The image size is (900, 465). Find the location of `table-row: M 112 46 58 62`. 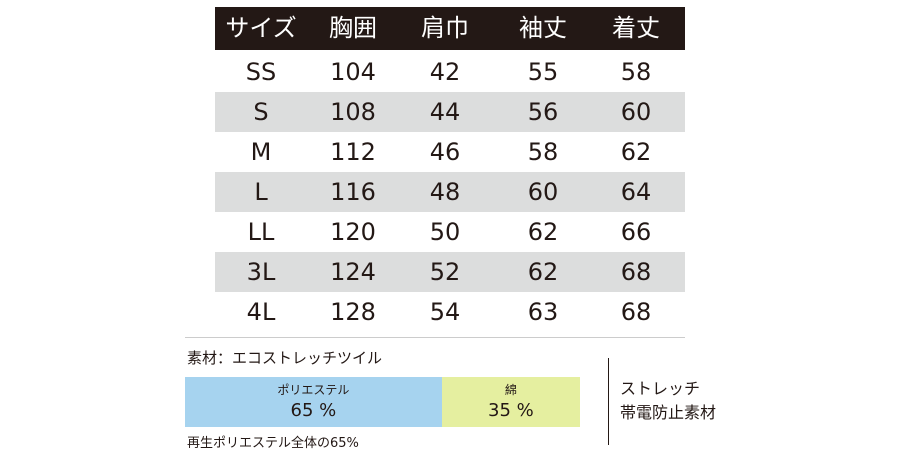

table-row: M 112 46 58 62 is located at coordinates (450, 152).